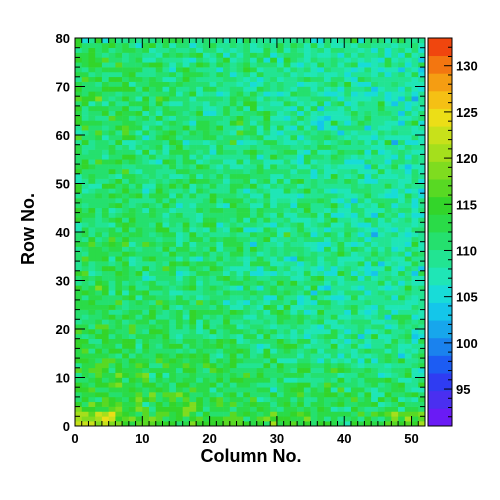 Image resolution: width=500 pixels, height=500 pixels. I want to click on colorbar, so click(440, 232).